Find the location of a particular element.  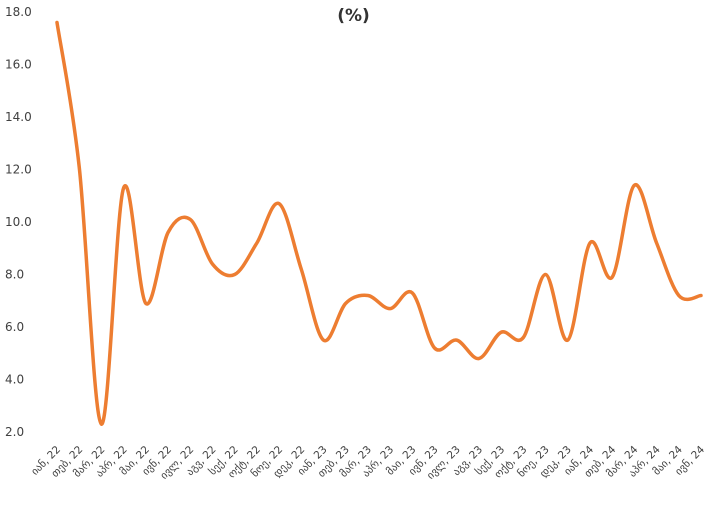

y-tick-label: 16.0 is located at coordinates (18, 65).